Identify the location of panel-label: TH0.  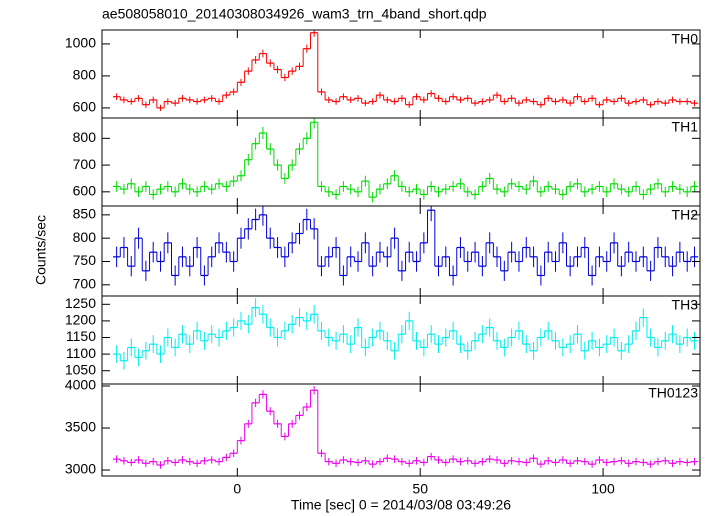
(685, 39).